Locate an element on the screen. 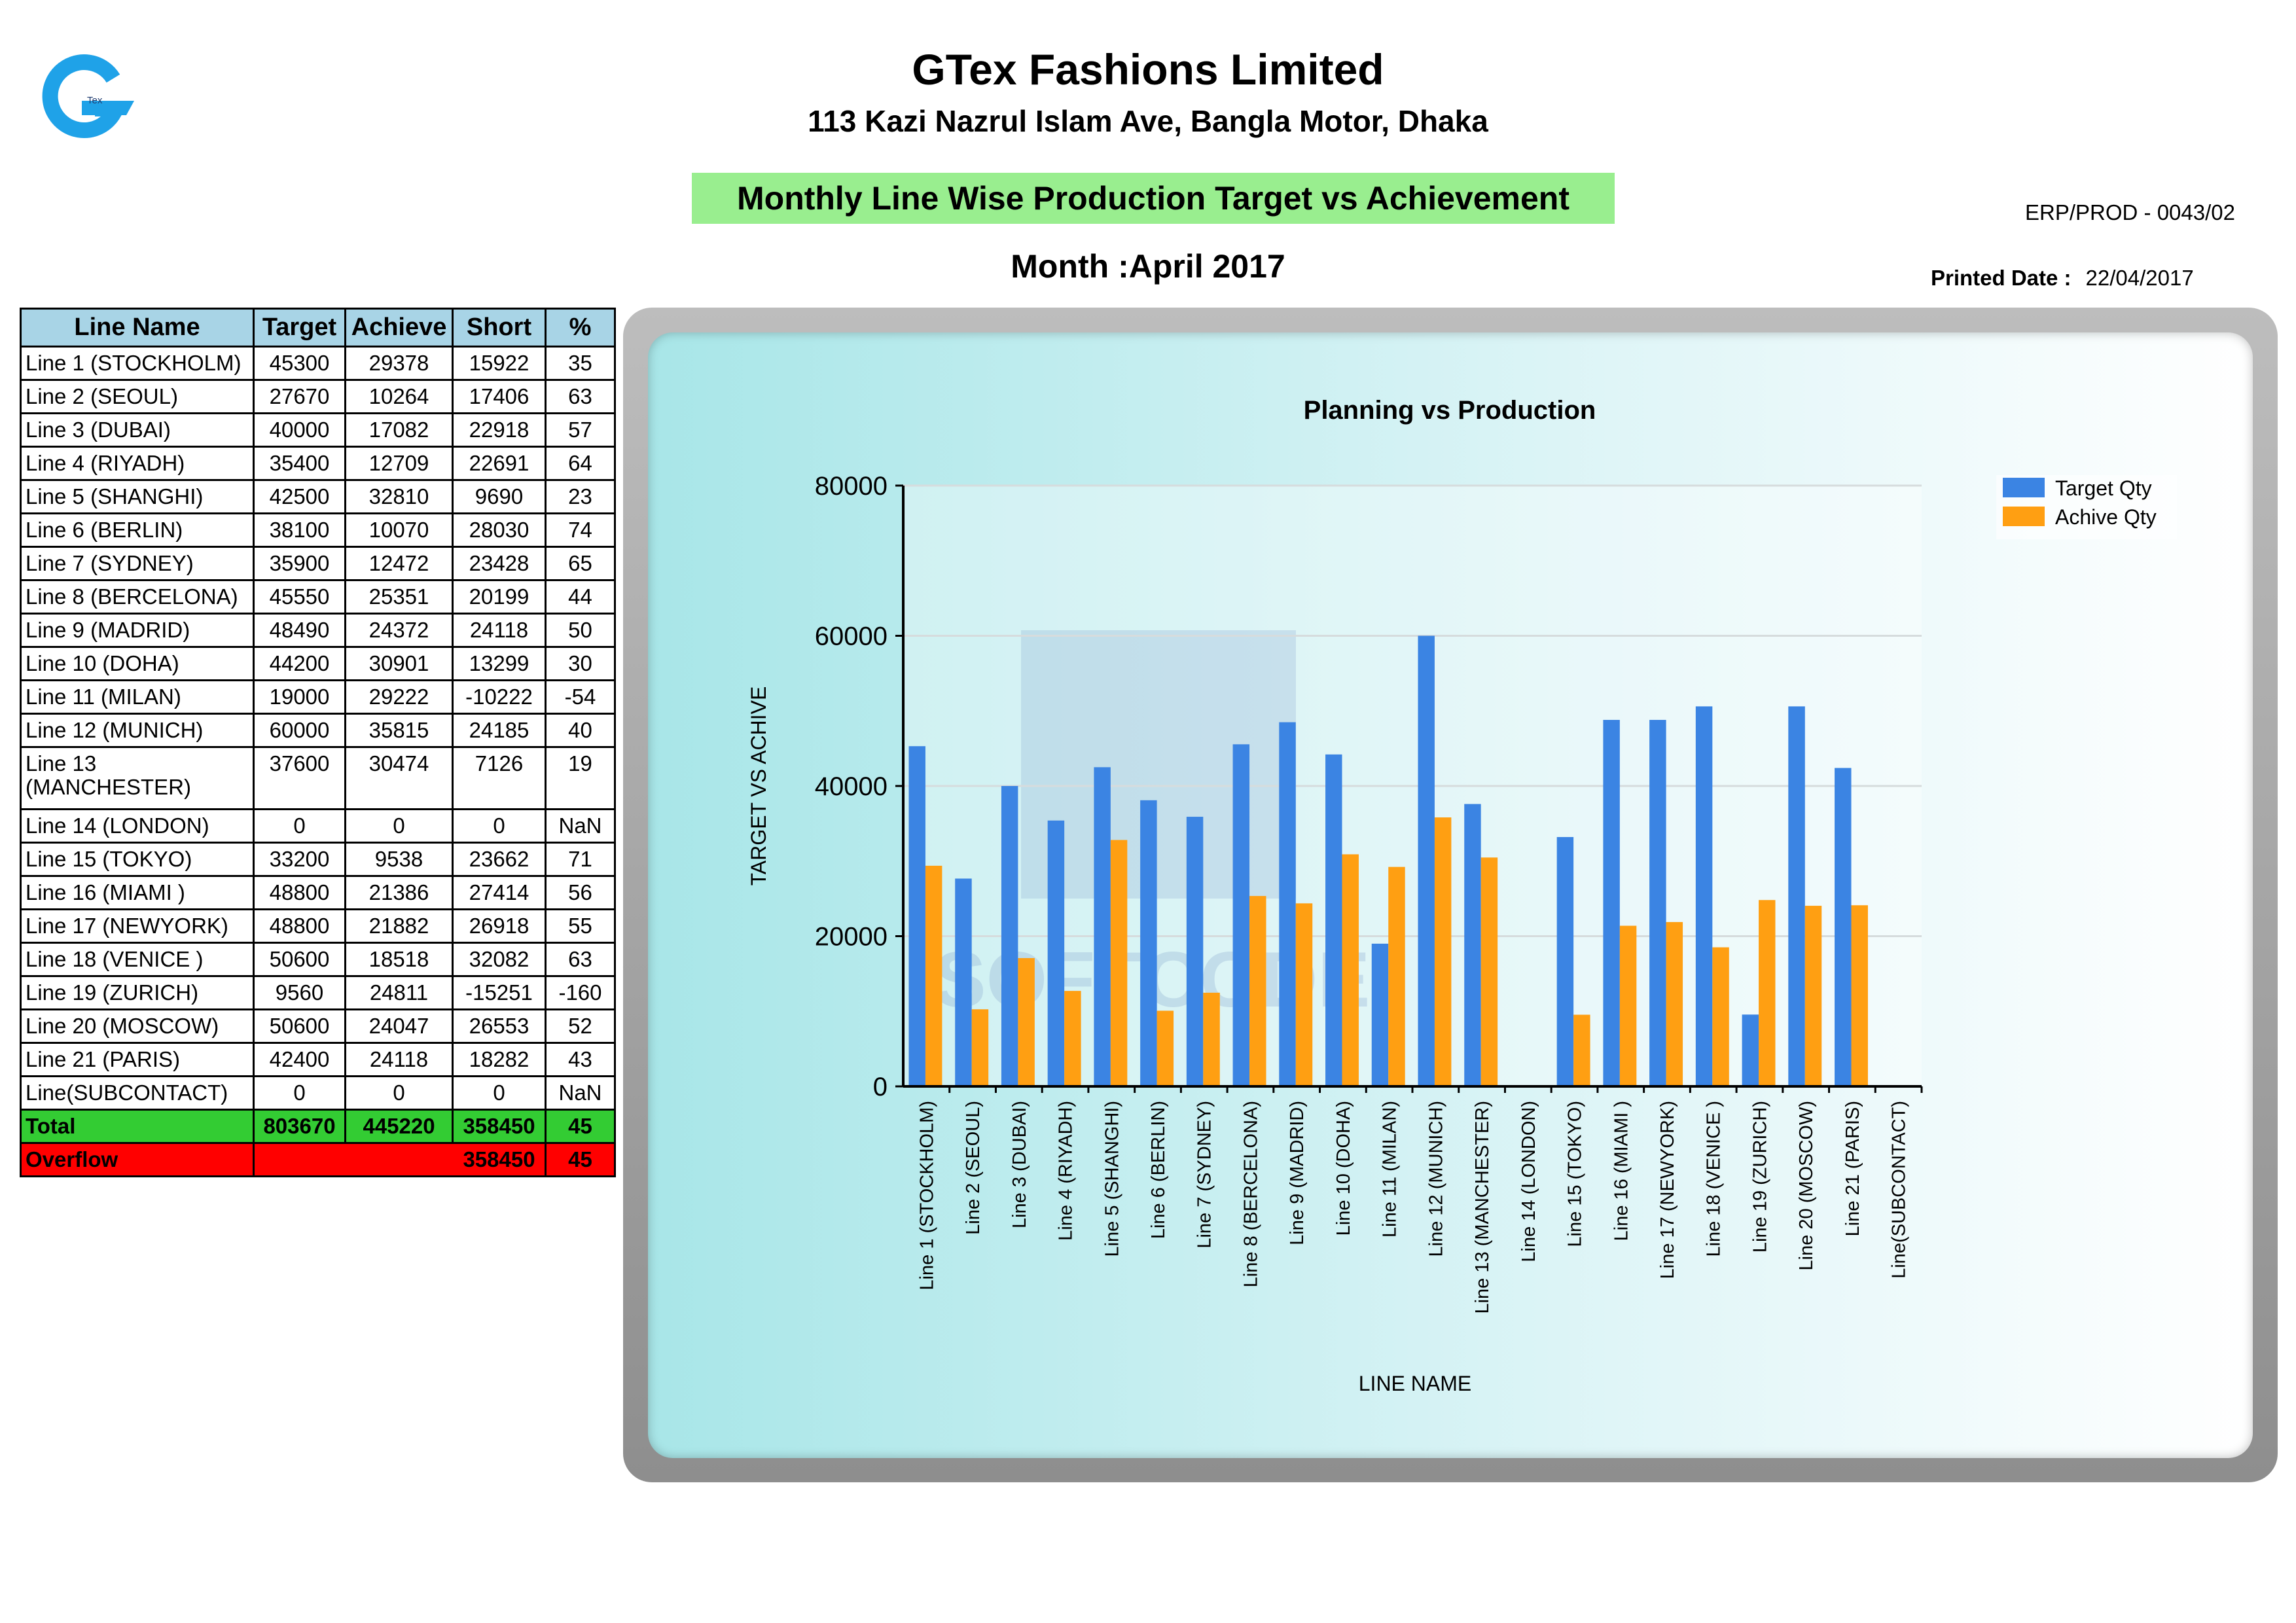  table-row: Line 1 (STOCKHOLM) 45300 29378 15922 35 is located at coordinates (318, 363).